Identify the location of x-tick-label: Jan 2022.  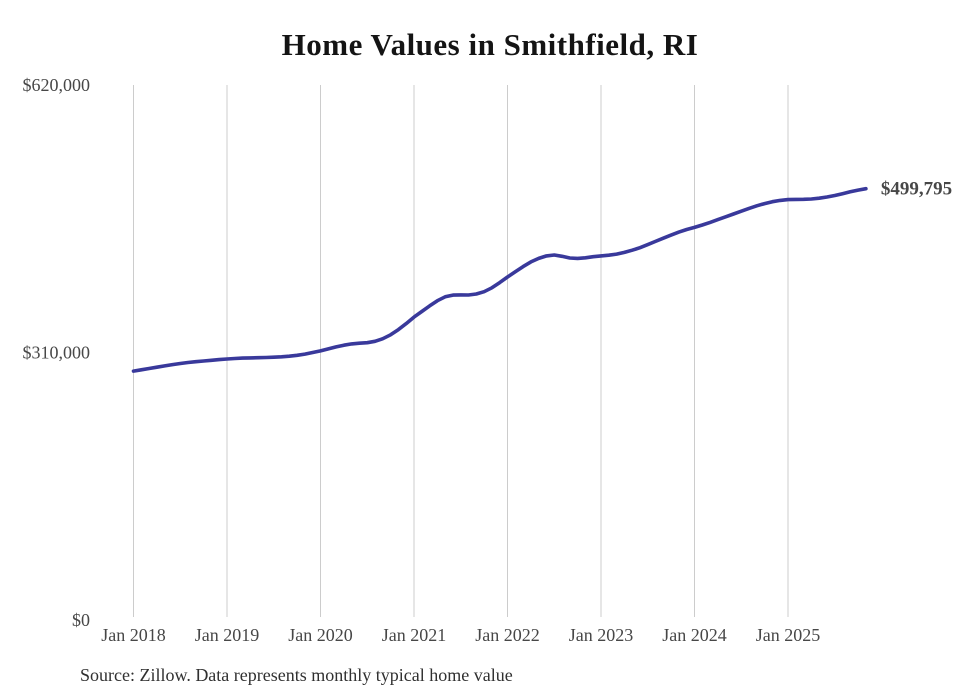
(507, 635).